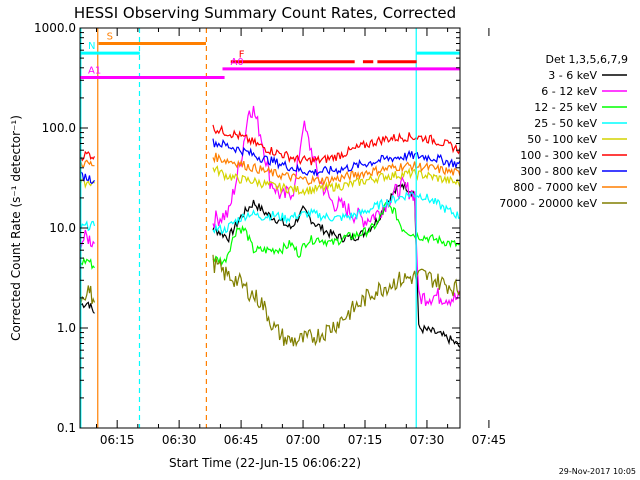 This screenshot has width=640, height=480. I want to click on flag-label-1: N, so click(91, 46).